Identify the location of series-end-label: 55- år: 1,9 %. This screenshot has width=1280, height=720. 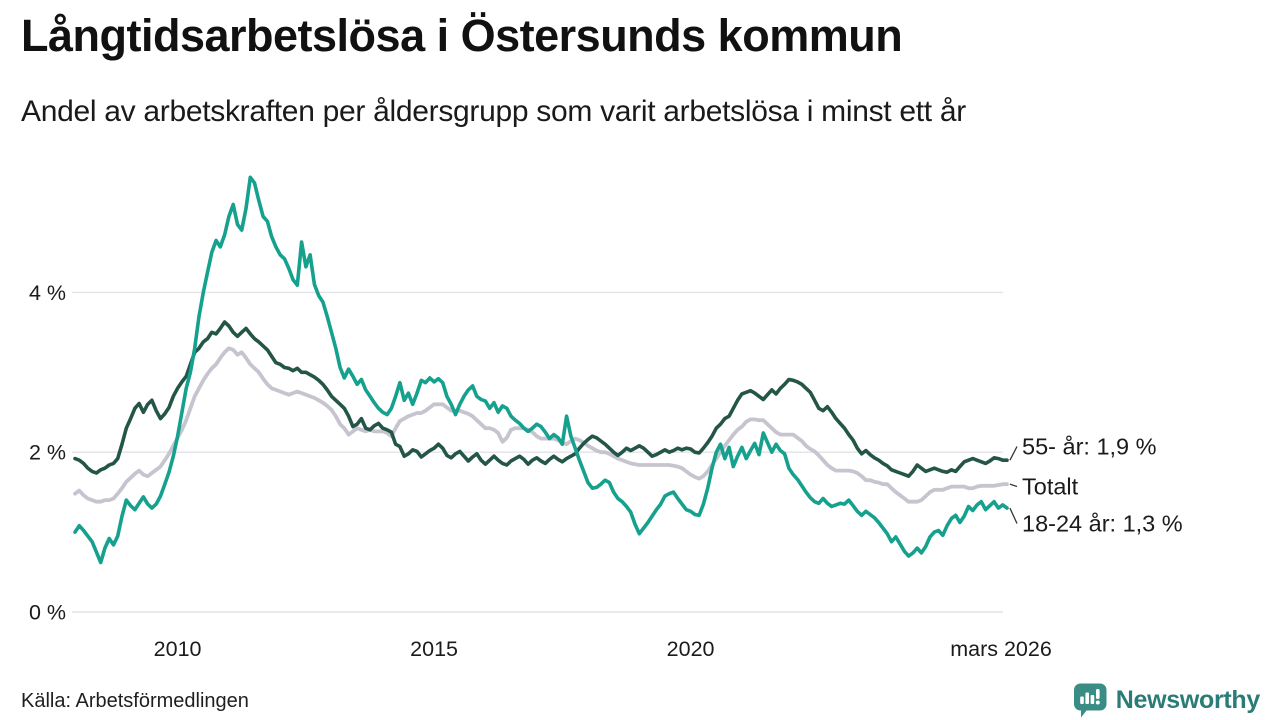
(1089, 447).